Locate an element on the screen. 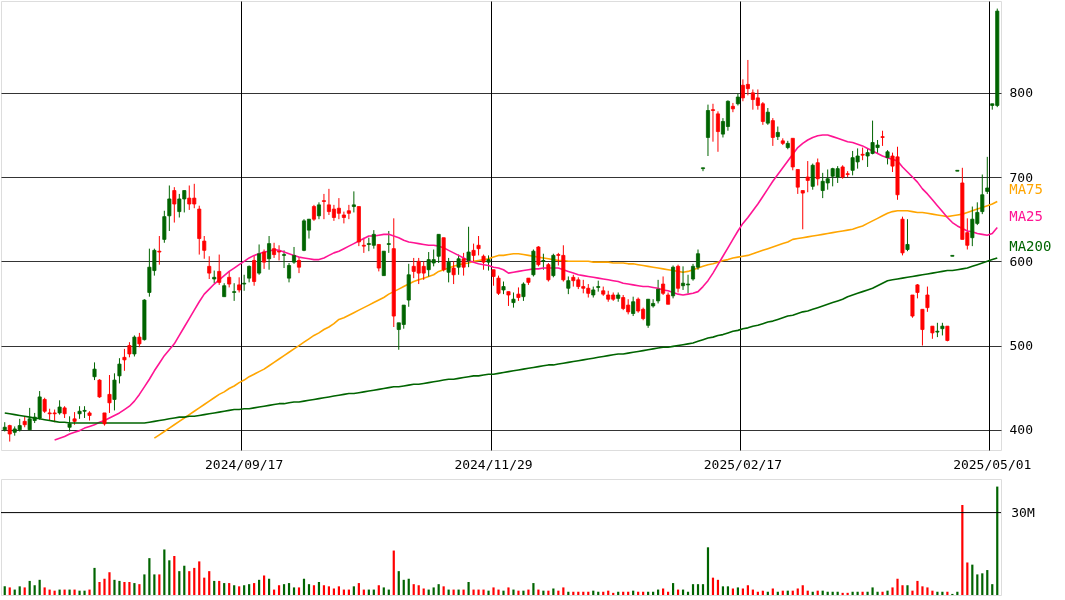  ref-line-label: 30M is located at coordinates (1023, 512).